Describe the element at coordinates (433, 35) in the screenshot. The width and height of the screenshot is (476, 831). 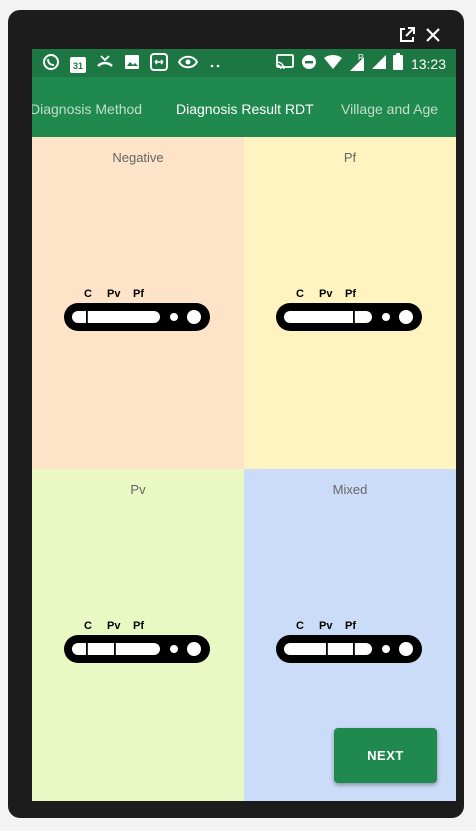
I see `close-icon` at that location.